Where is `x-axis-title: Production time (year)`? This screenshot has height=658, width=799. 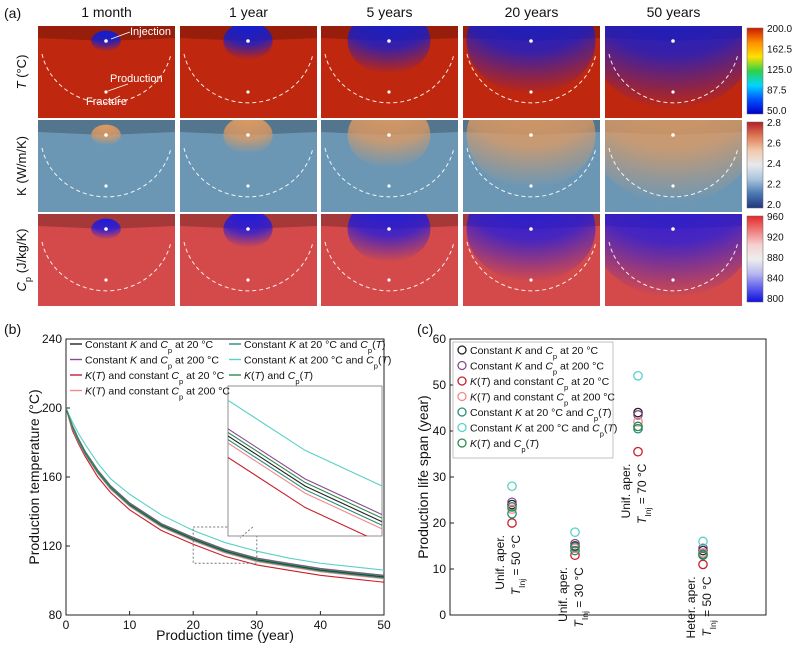 x-axis-title: Production time (year) is located at coordinates (225, 635).